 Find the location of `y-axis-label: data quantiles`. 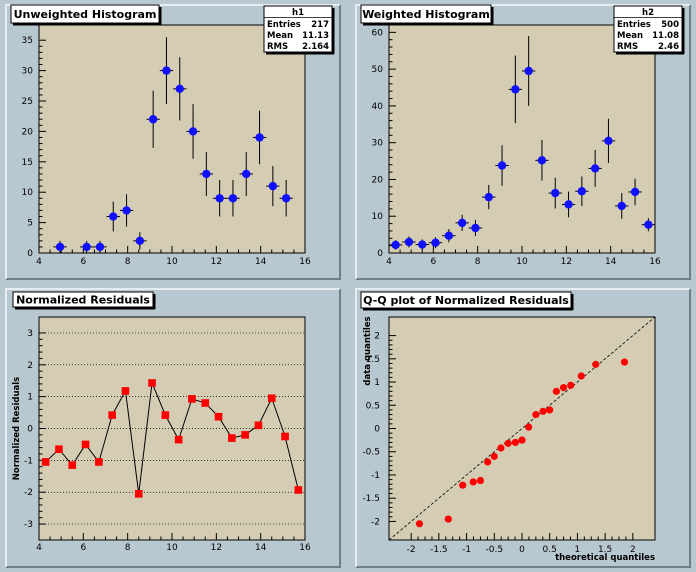

y-axis-label: data quantiles is located at coordinates (368, 350).